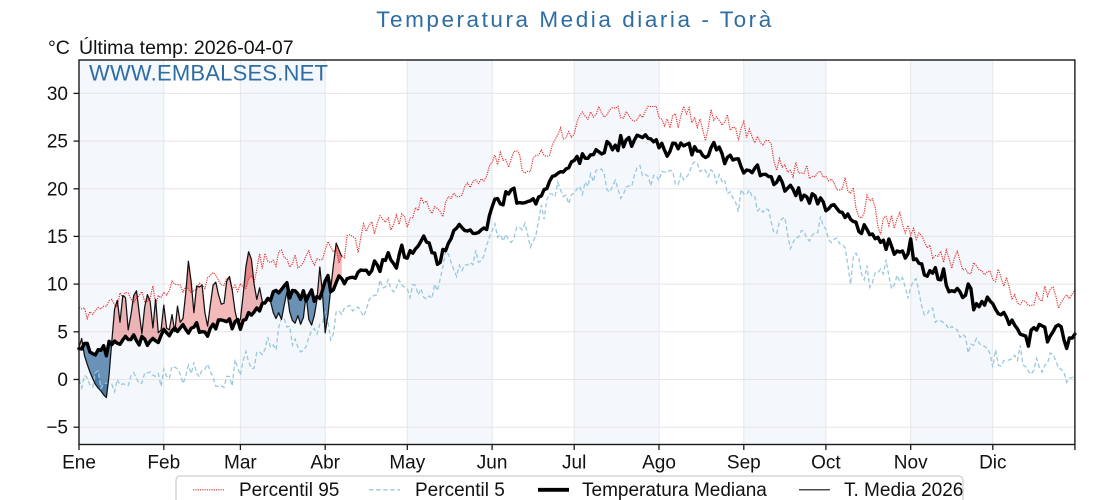 This screenshot has height=500, width=1120. I want to click on svg-text:Temperatura Media diaria - Tor: Temperatura Media diaria - Torà, so click(575, 19).